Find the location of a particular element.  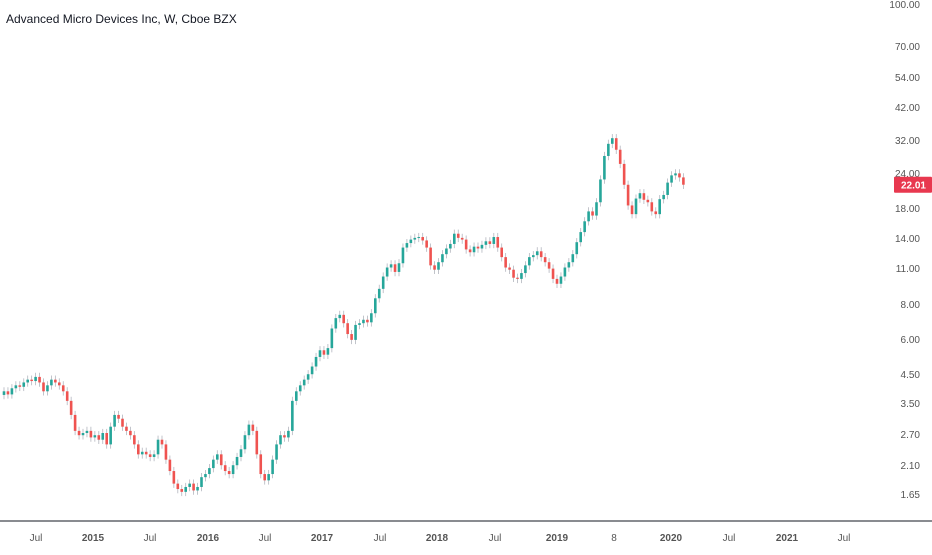

x-tick-label: 2020 is located at coordinates (671, 538).